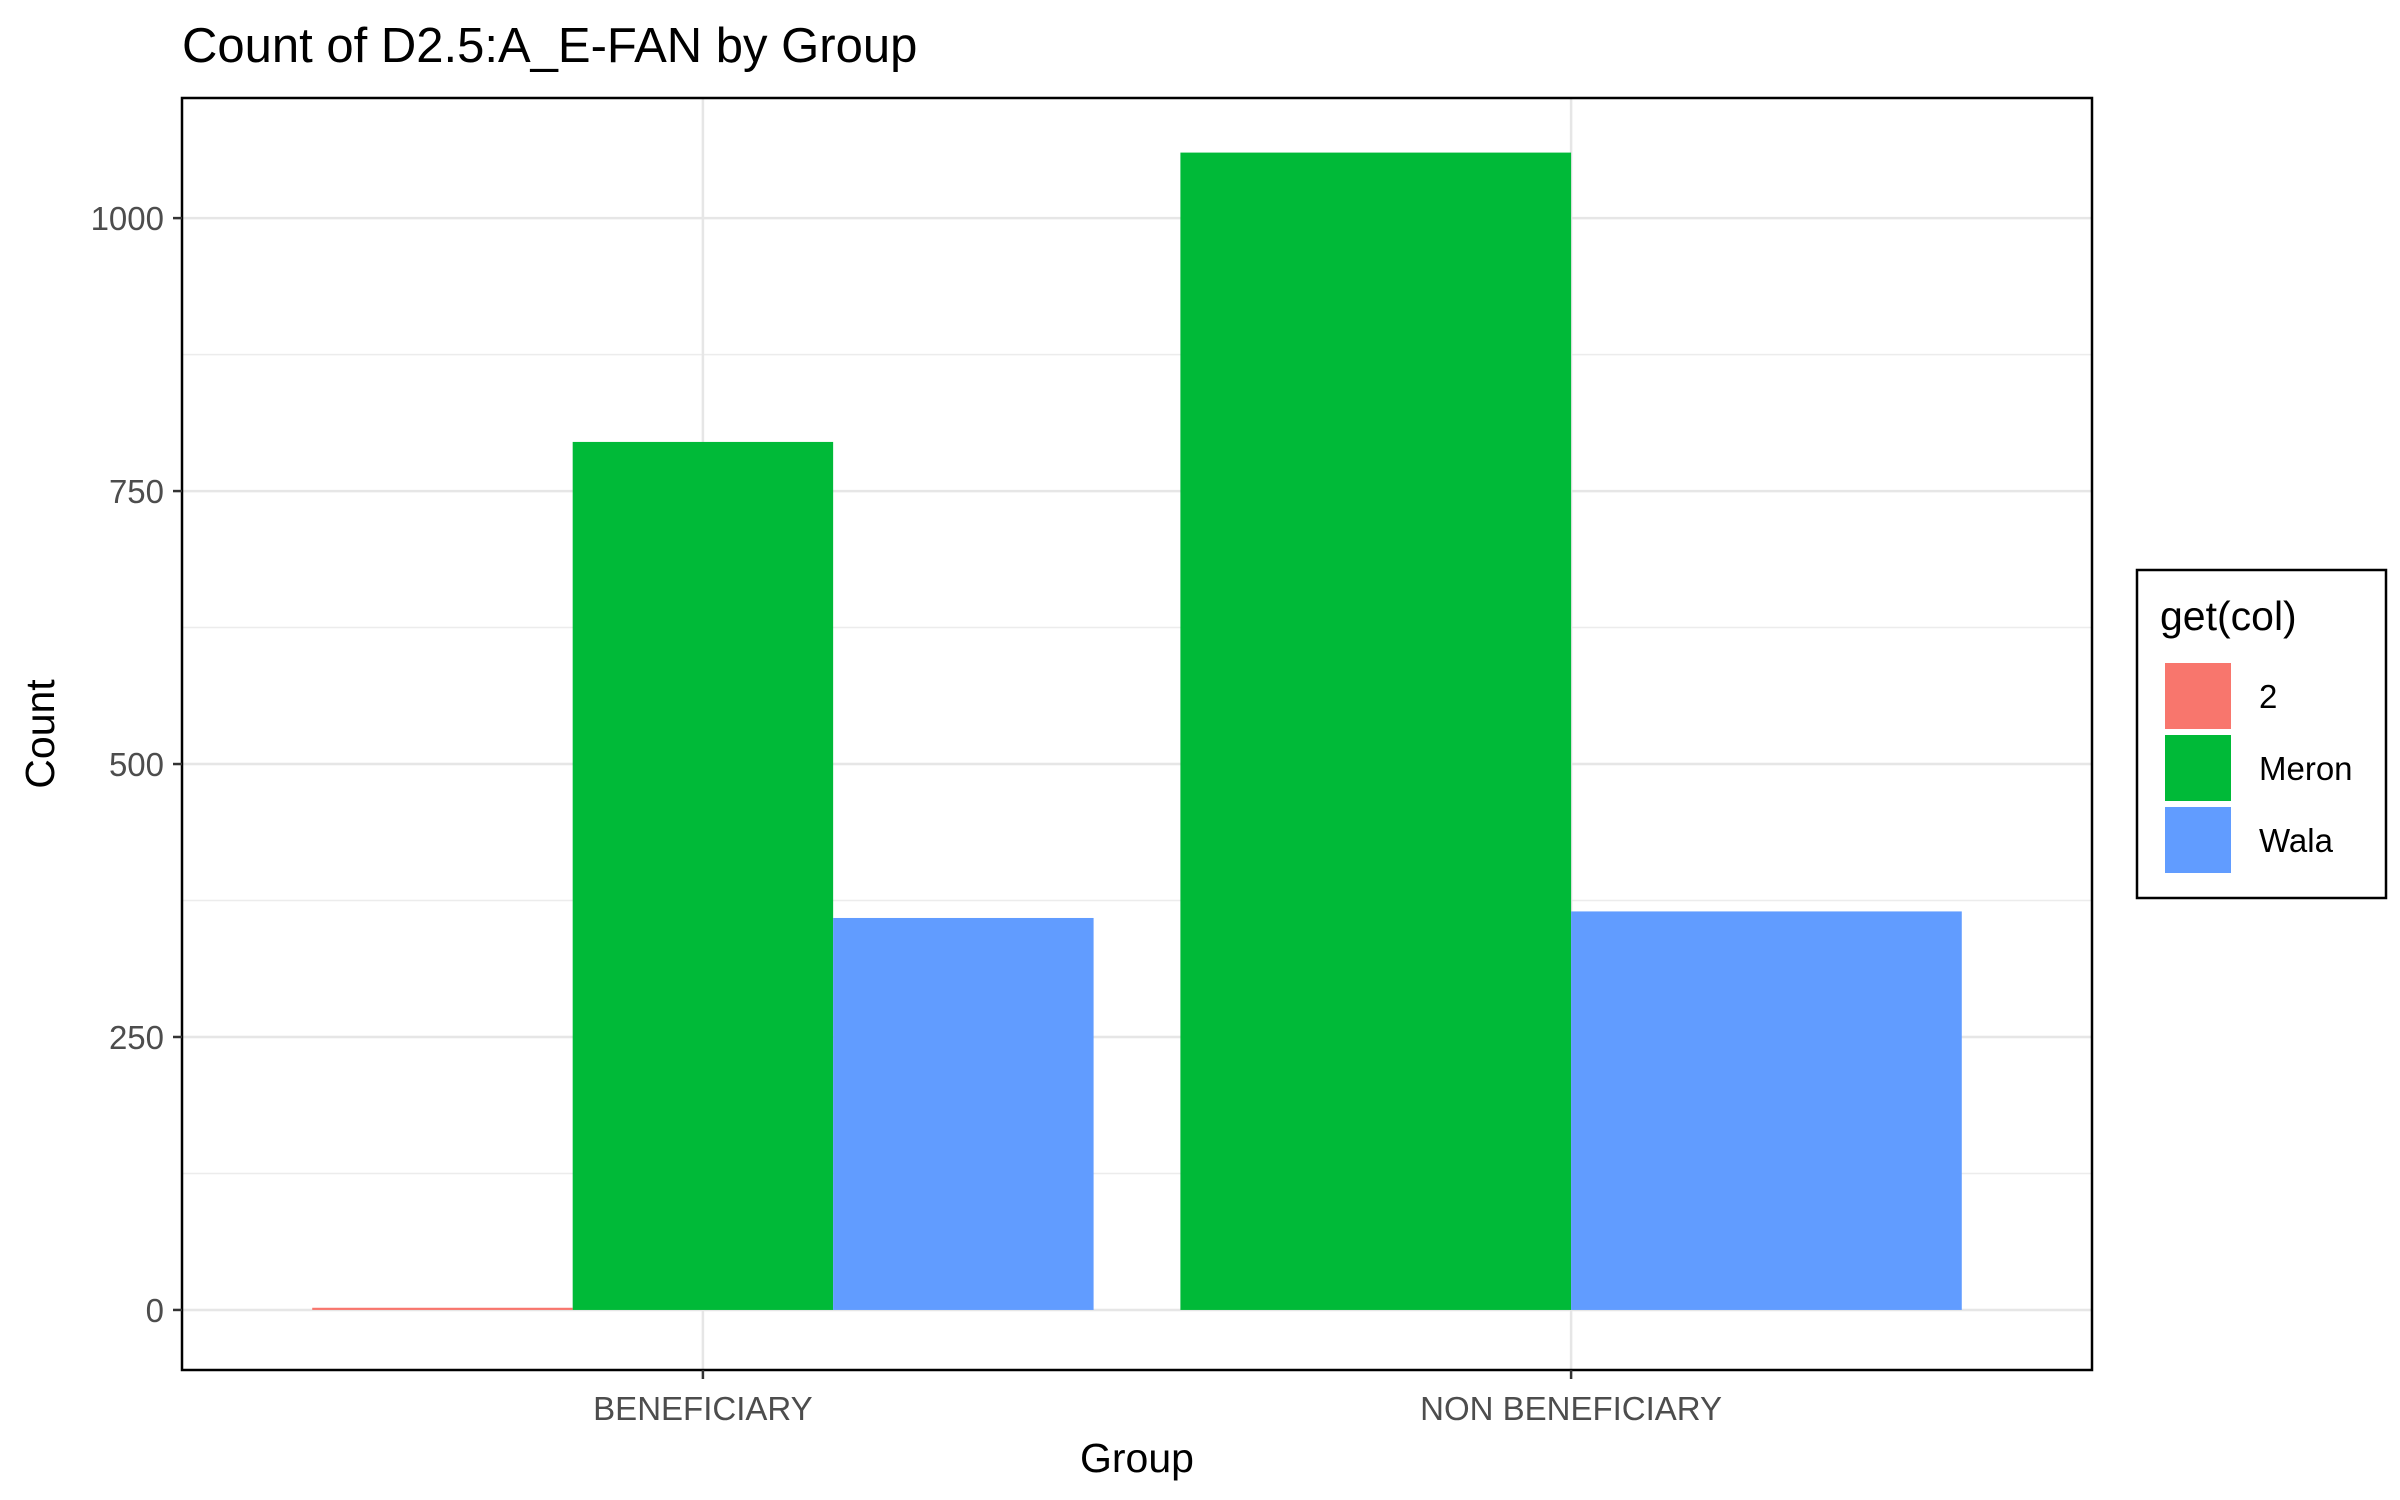 The image size is (2400, 1500). Describe the element at coordinates (155, 1310) in the screenshot. I see `y-tick-label: 0` at that location.